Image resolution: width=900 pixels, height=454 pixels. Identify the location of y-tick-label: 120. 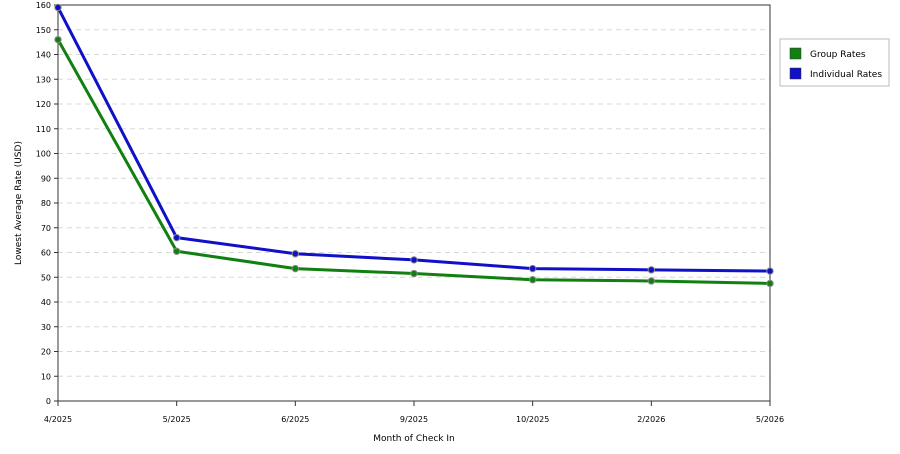
(43, 104).